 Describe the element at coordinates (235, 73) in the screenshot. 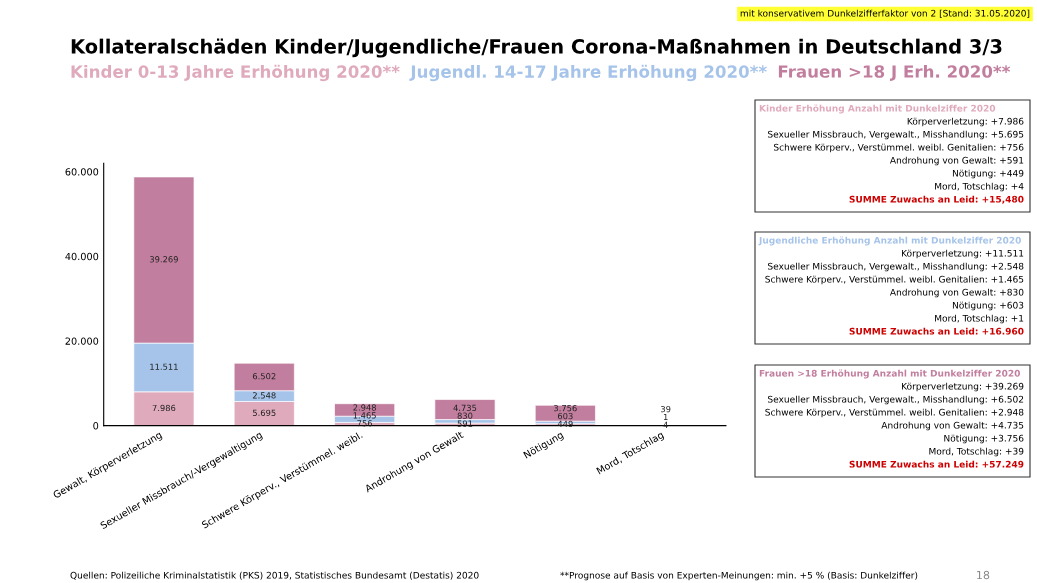

I see `text: Kinder 0-13 Jahre Erhöhung 2020**` at that location.